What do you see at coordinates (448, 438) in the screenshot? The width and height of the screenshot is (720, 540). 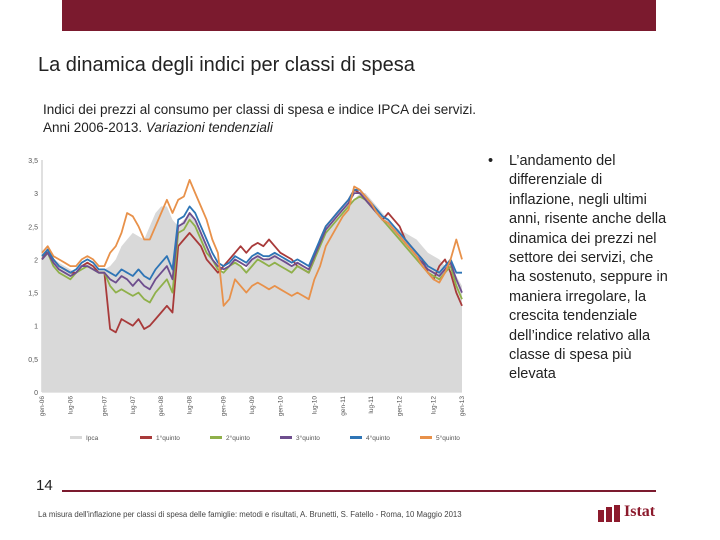 I see `legend-label: 5°quinto` at bounding box center [448, 438].